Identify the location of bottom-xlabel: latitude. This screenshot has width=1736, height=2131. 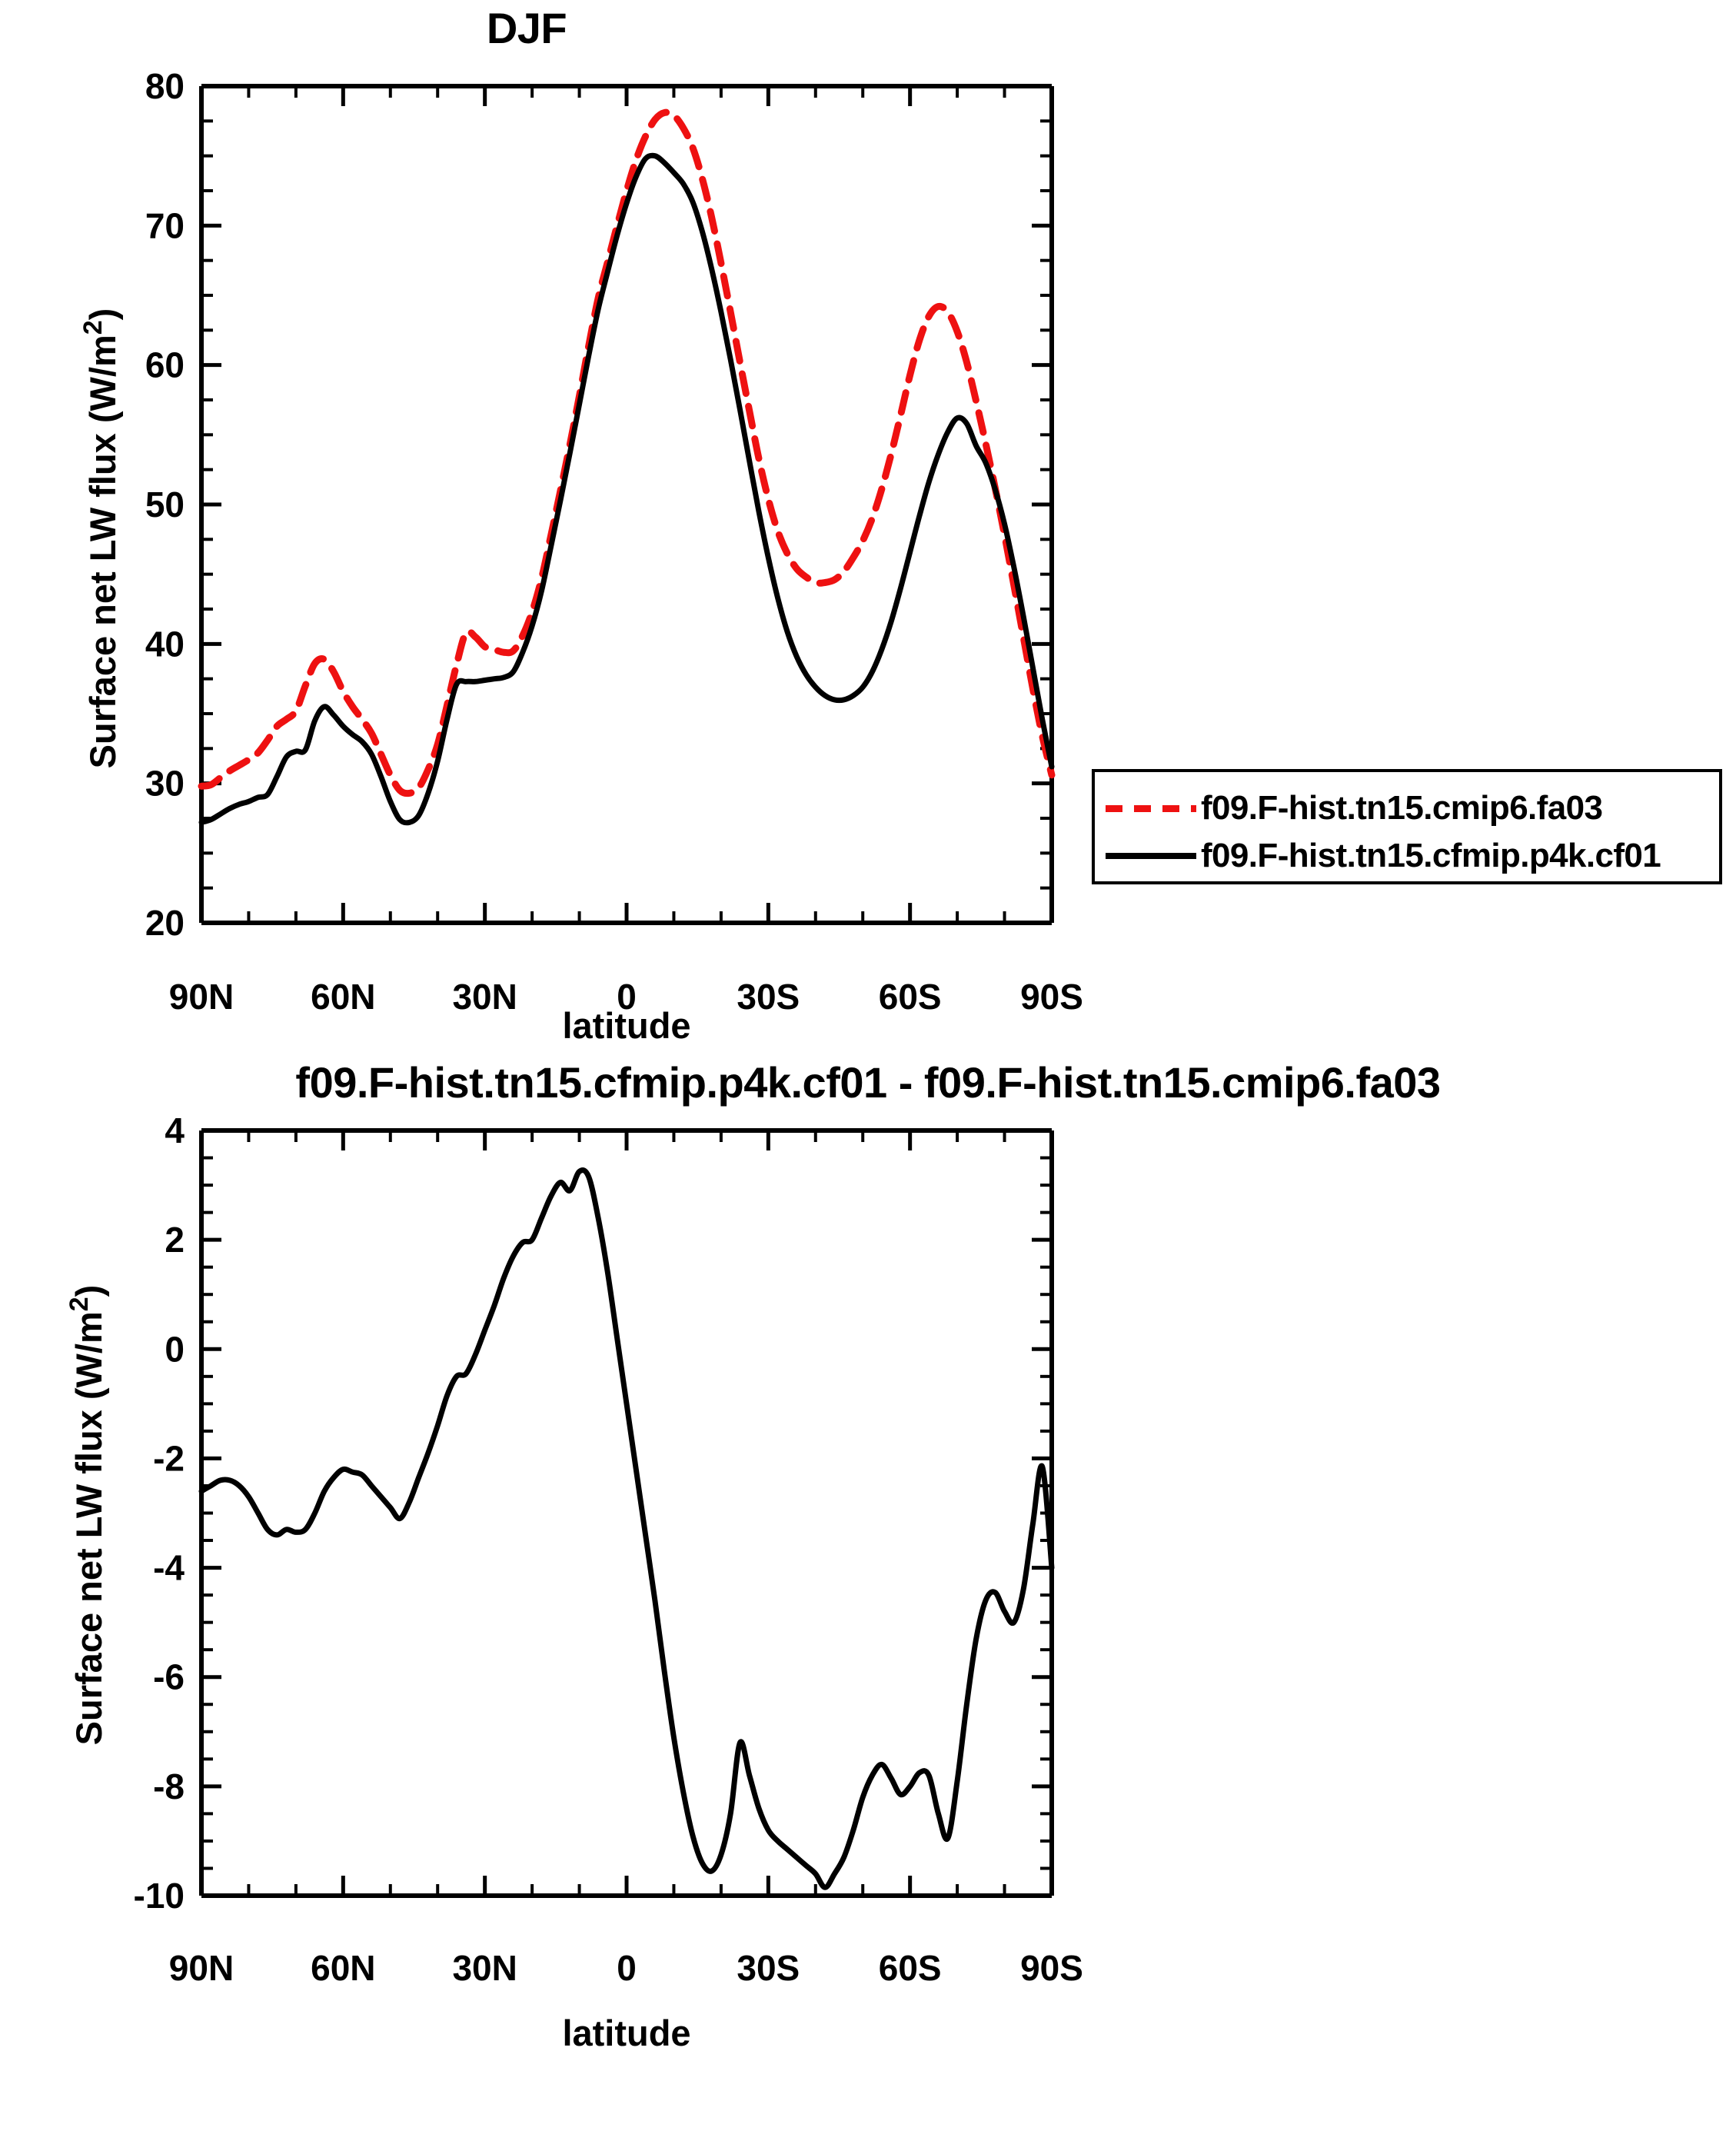
(626, 2033).